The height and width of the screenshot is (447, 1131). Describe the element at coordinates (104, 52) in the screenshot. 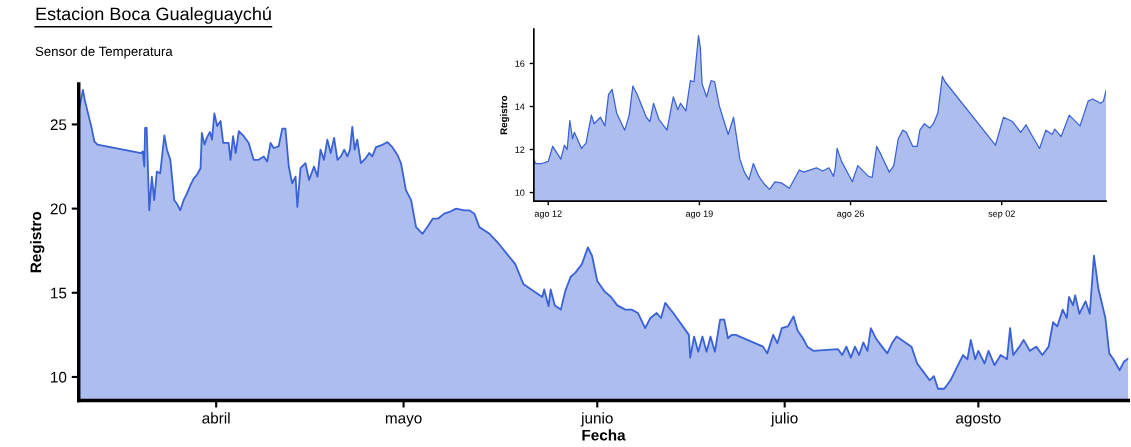

I see `chart-subtitle: Sensor de Temperatura` at that location.